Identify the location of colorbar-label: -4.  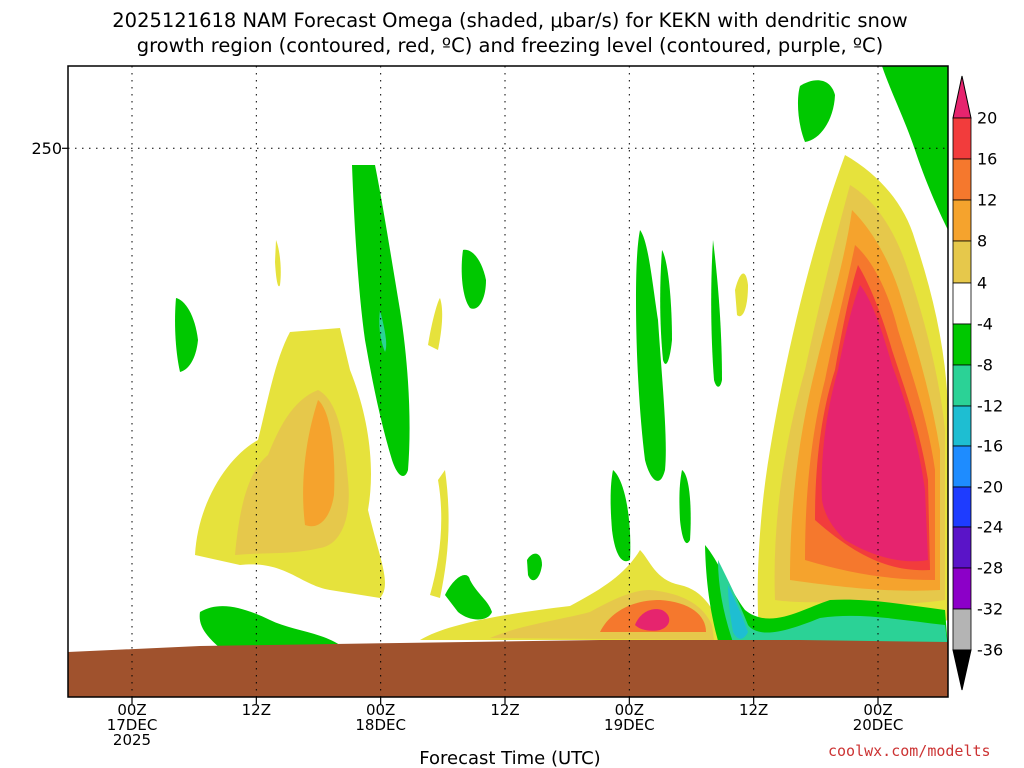
(985, 324).